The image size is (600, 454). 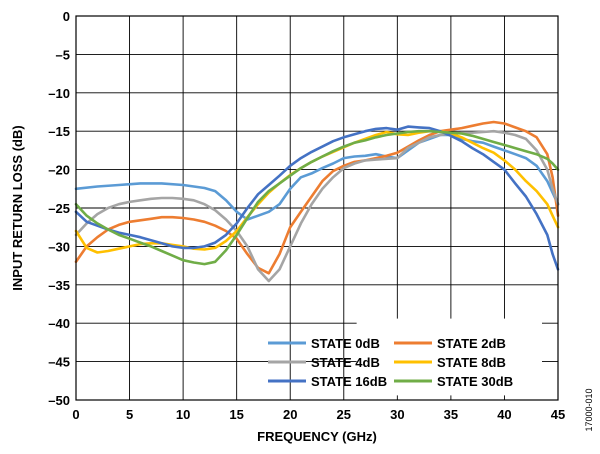 What do you see at coordinates (471, 343) in the screenshot?
I see `legend-label-state-2db: STATE 2dB` at bounding box center [471, 343].